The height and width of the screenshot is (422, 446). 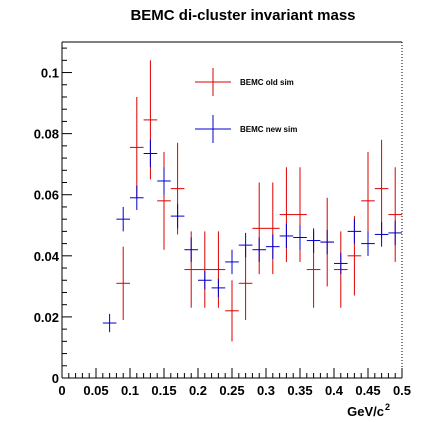 I want to click on y-tick-label: 0.08, so click(x=46, y=134).